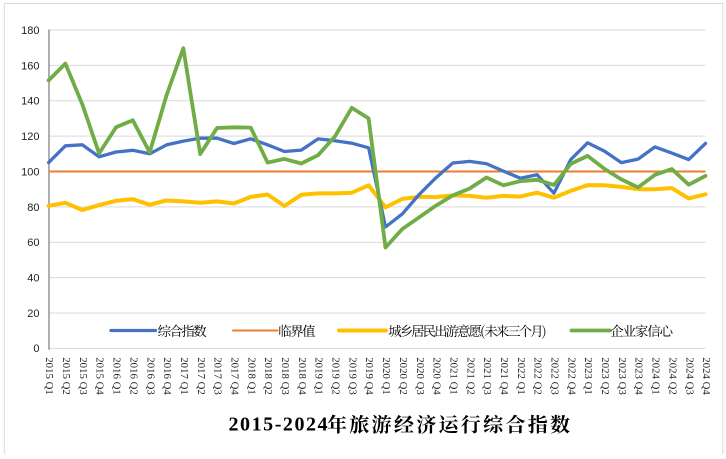 The width and height of the screenshot is (726, 459). Describe the element at coordinates (706, 376) in the screenshot. I see `svg-text: 2024 Q4` at that location.